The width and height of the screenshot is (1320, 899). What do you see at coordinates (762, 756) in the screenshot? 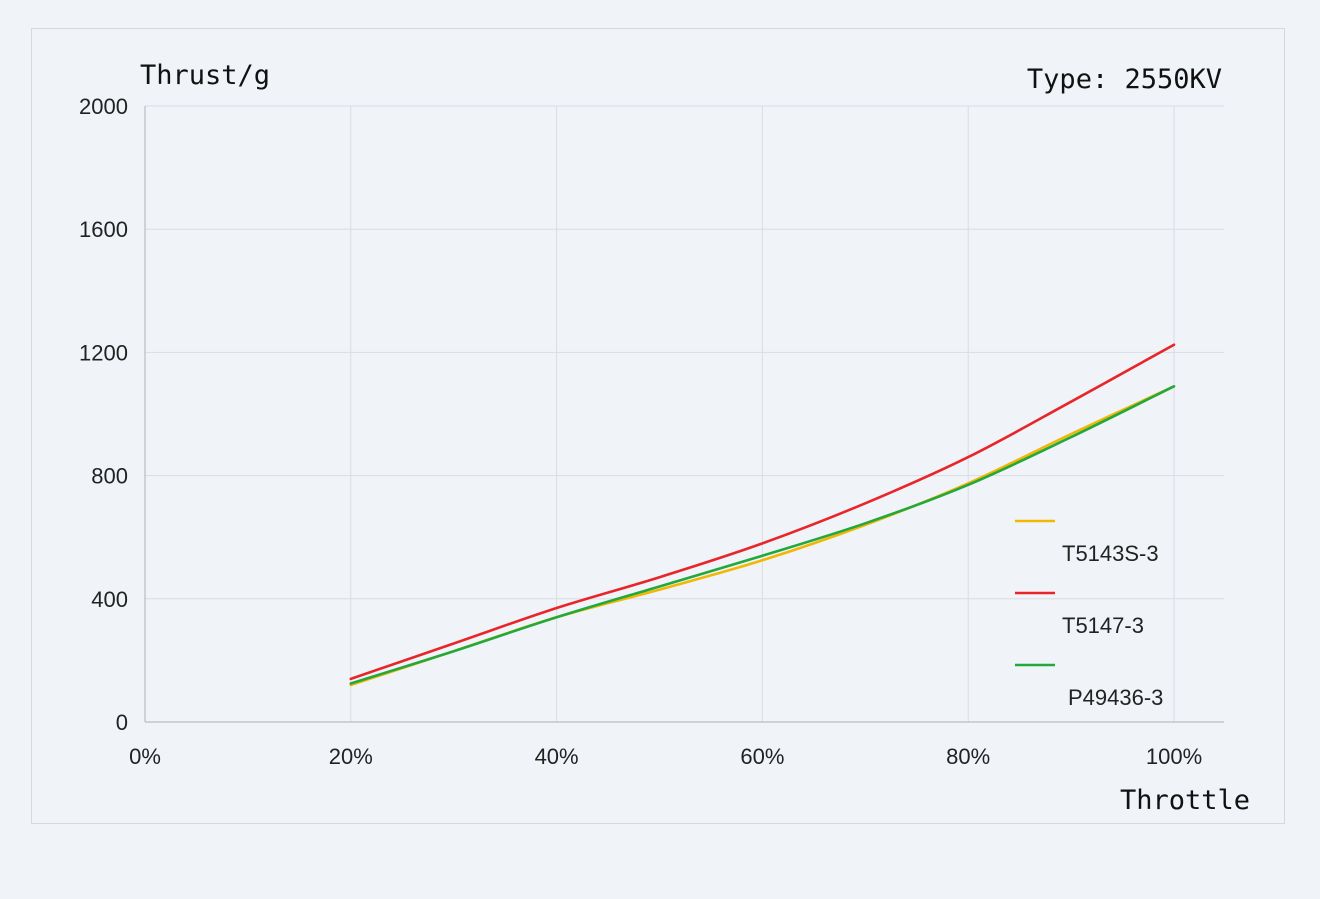
I see `x-tick-label: 60%` at bounding box center [762, 756].